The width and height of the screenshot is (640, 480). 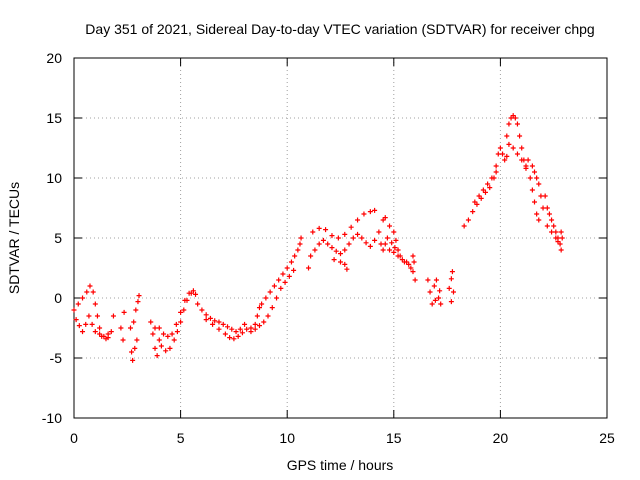 I want to click on x-tick-label: 5, so click(x=181, y=438).